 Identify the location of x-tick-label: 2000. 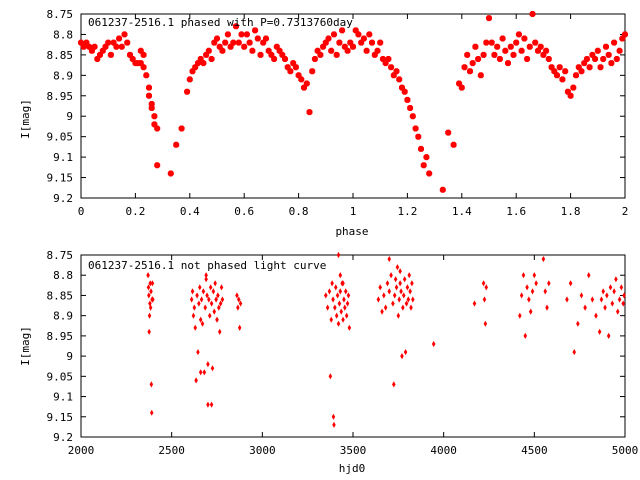
(81, 450).